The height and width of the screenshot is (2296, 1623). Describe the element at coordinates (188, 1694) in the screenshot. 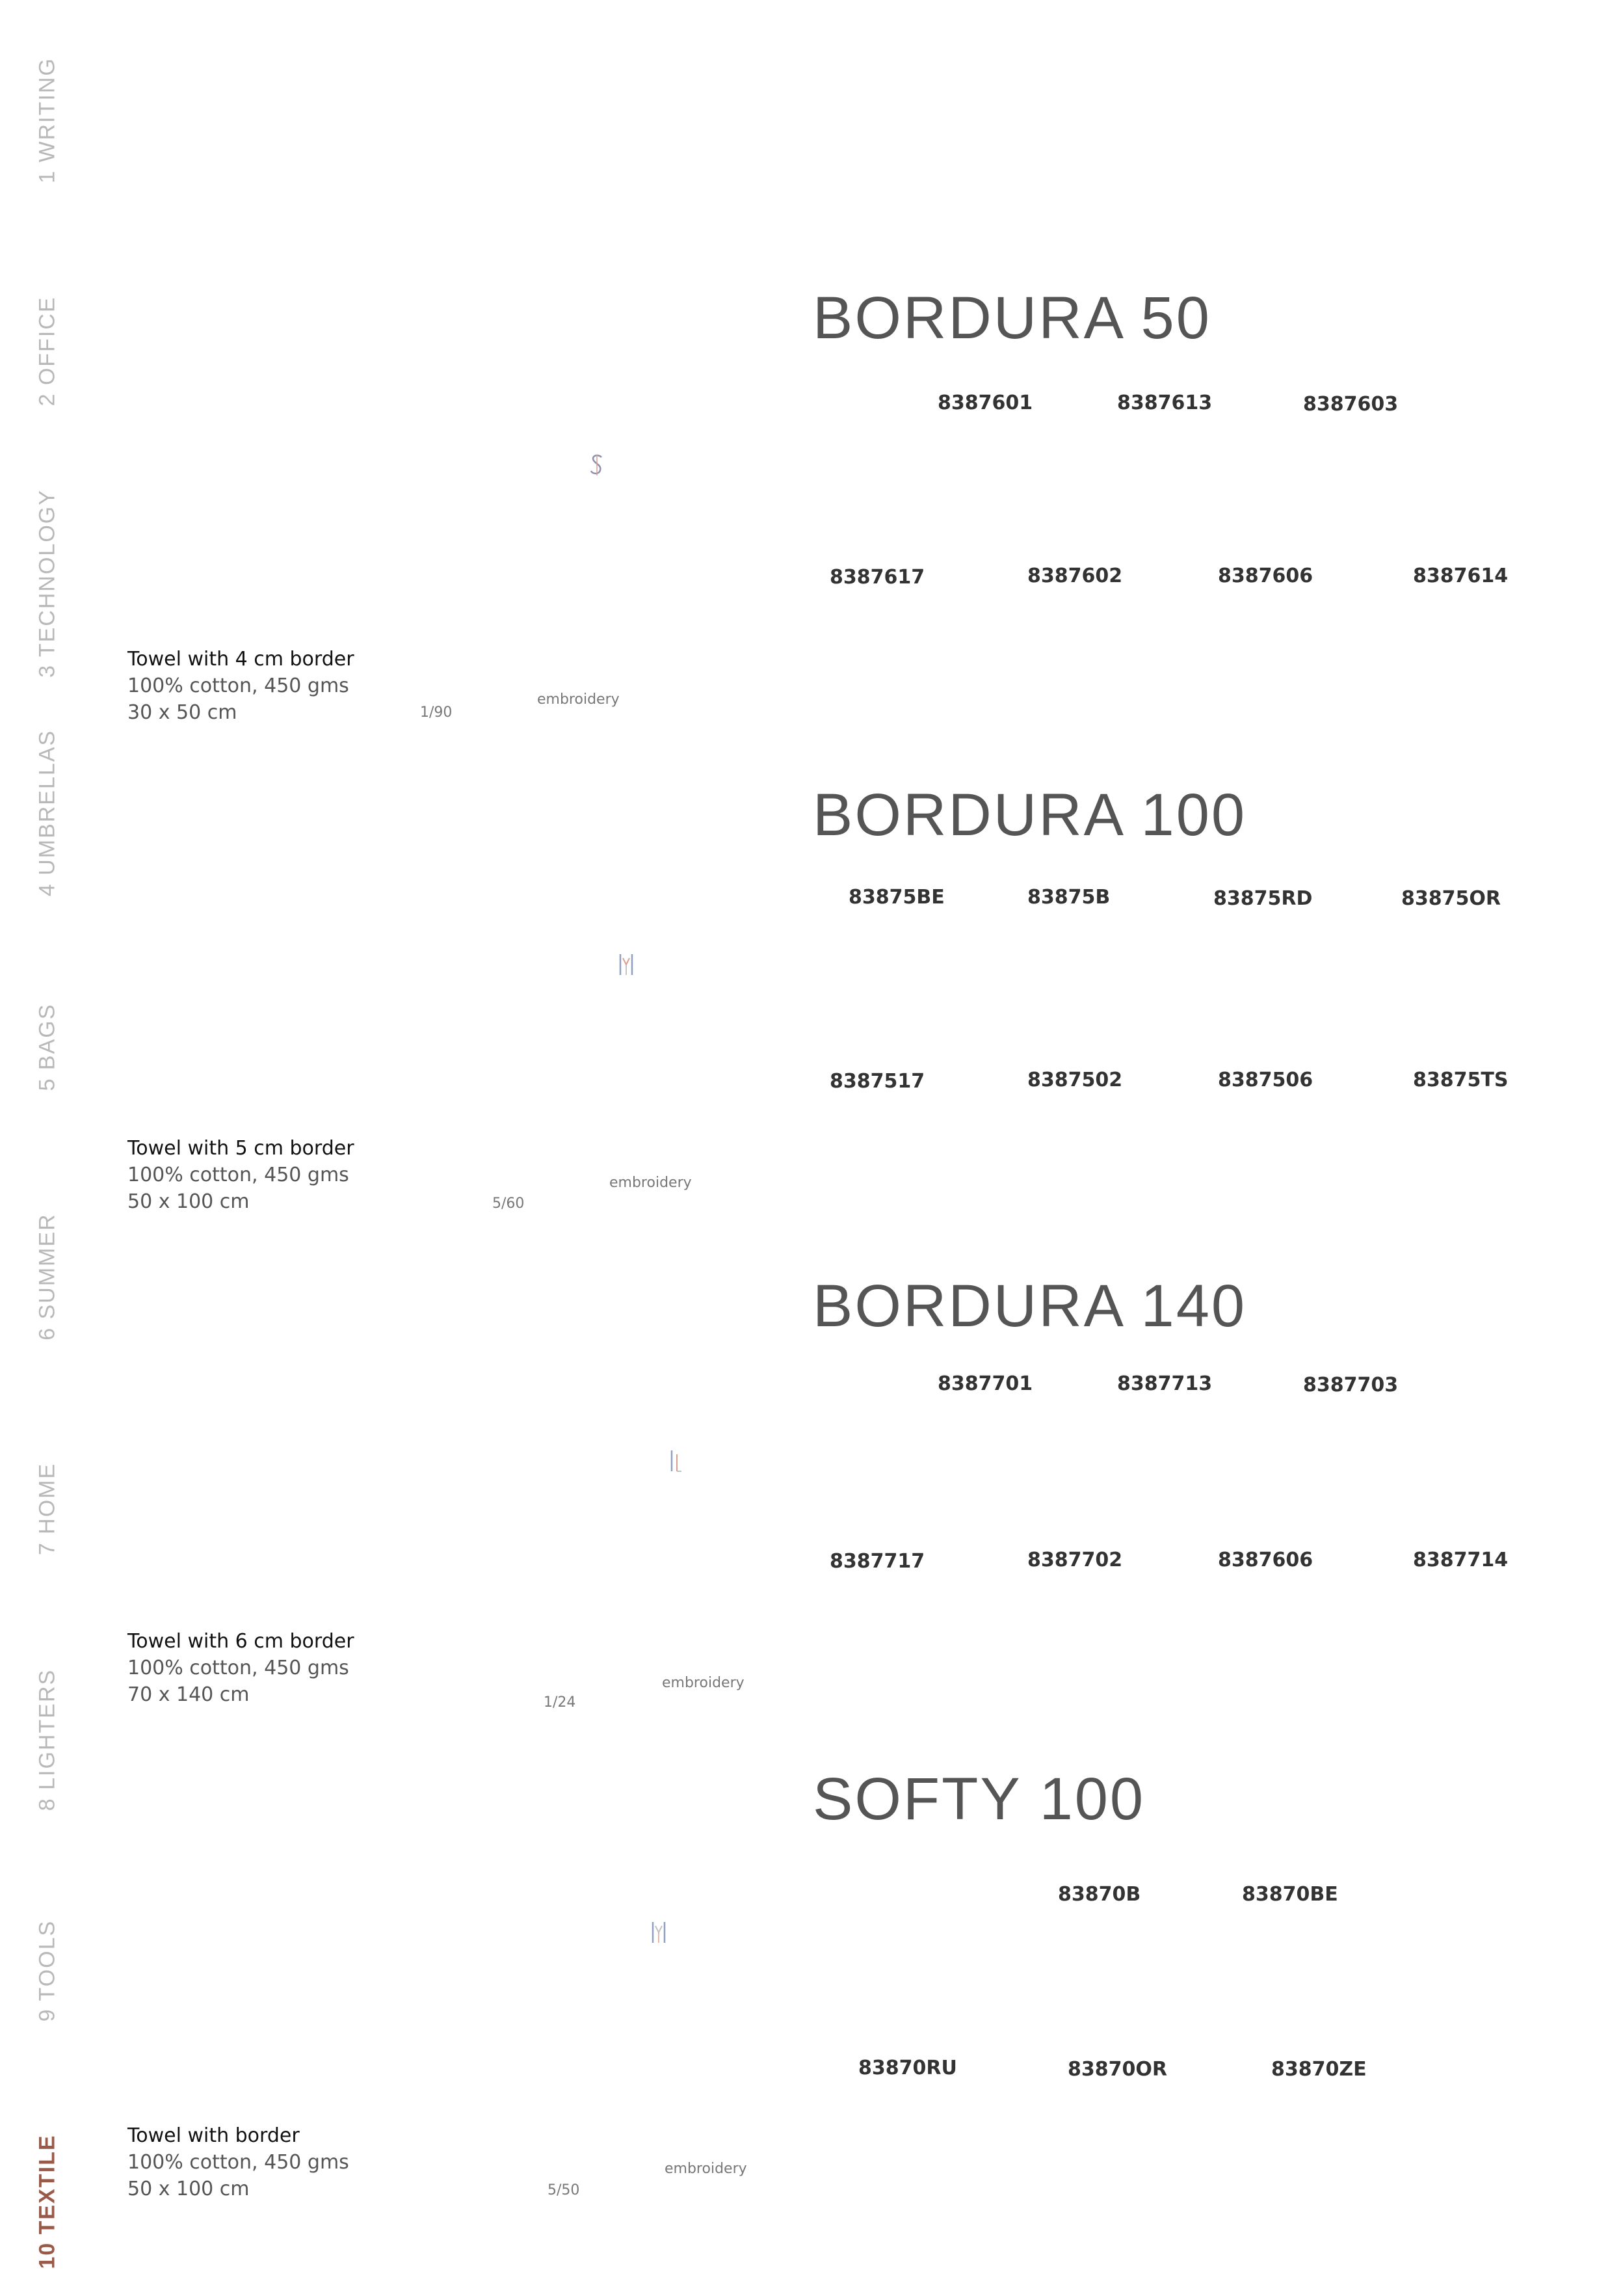

I see `product-size: 70 x 140 cm` at that location.